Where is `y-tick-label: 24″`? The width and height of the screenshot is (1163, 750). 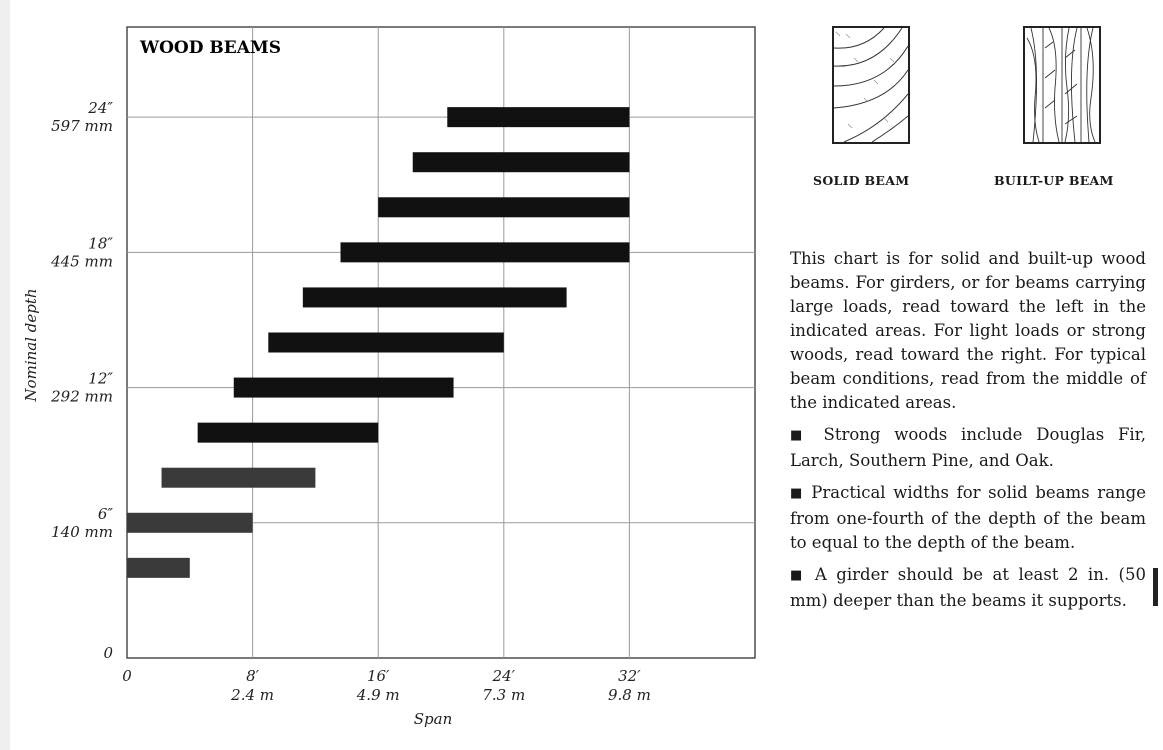 y-tick-label: 24″ is located at coordinates (100, 108).